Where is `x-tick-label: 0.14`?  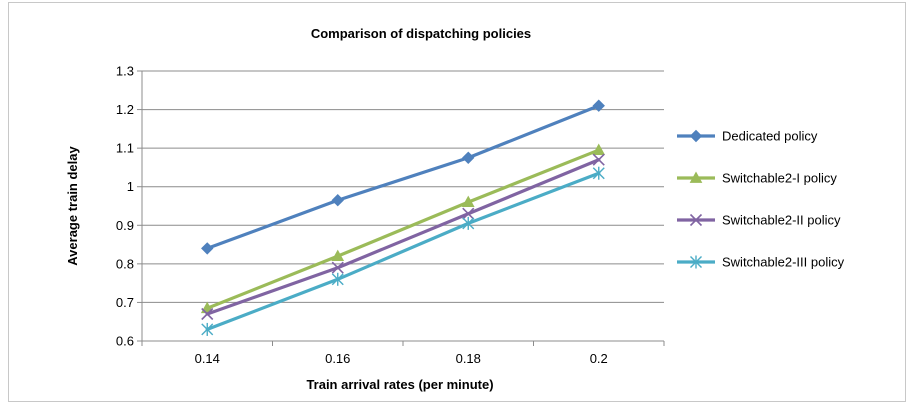
x-tick-label: 0.14 is located at coordinates (207, 358).